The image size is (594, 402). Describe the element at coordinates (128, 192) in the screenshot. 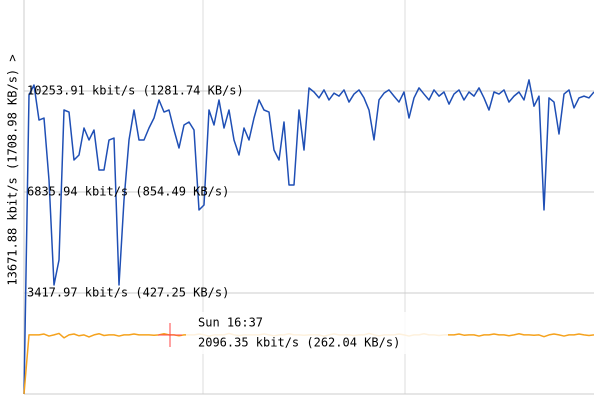

I see `y-tick-label: 6835.94 kbit/s (854.49 KB/s)` at that location.